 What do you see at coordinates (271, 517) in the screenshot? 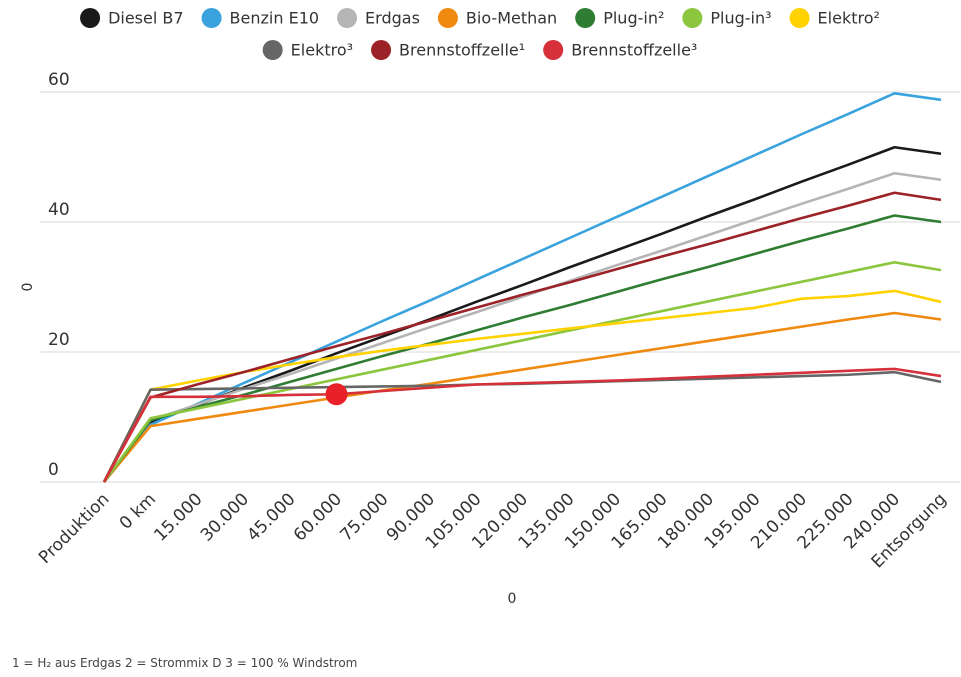
I see `x-tick-label: 45.000` at bounding box center [271, 517].